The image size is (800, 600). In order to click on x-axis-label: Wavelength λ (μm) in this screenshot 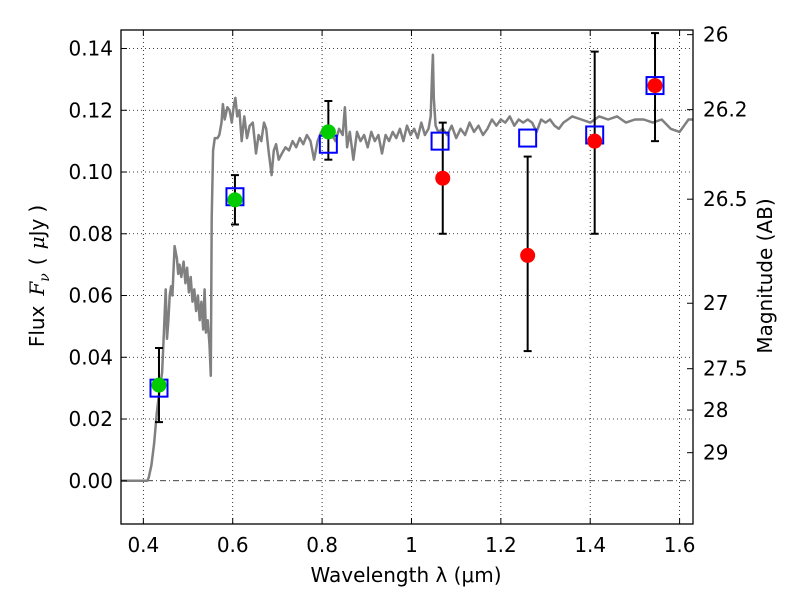, I will do `click(405, 575)`.